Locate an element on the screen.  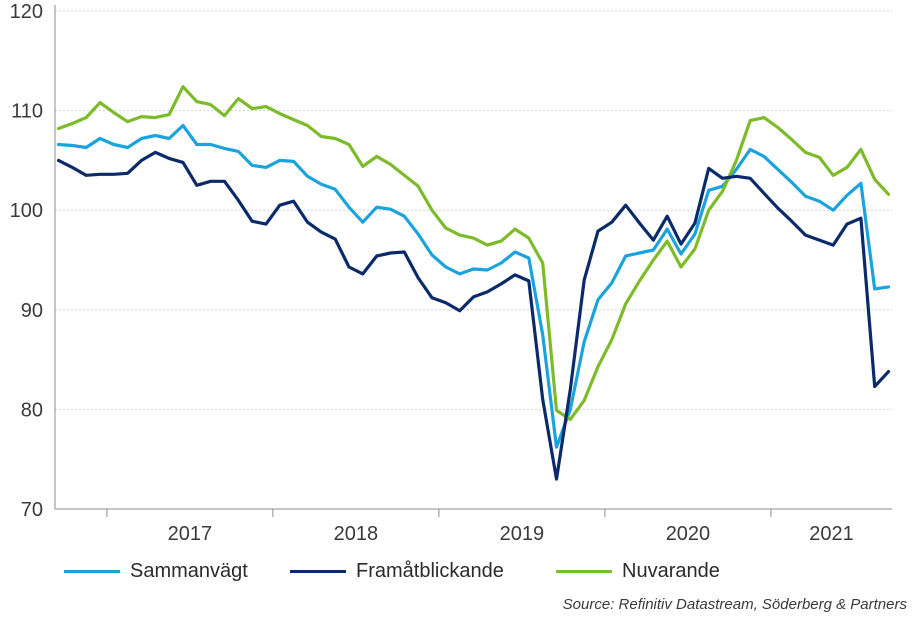
legend-label-nuvarande: Nuvarande is located at coordinates (671, 571).